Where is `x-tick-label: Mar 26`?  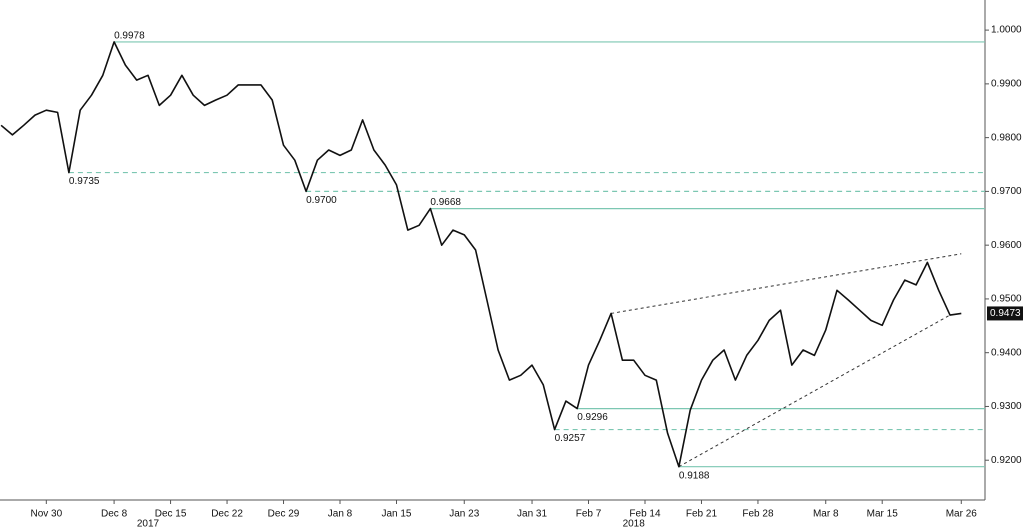
x-tick-label: Mar 26 is located at coordinates (962, 514).